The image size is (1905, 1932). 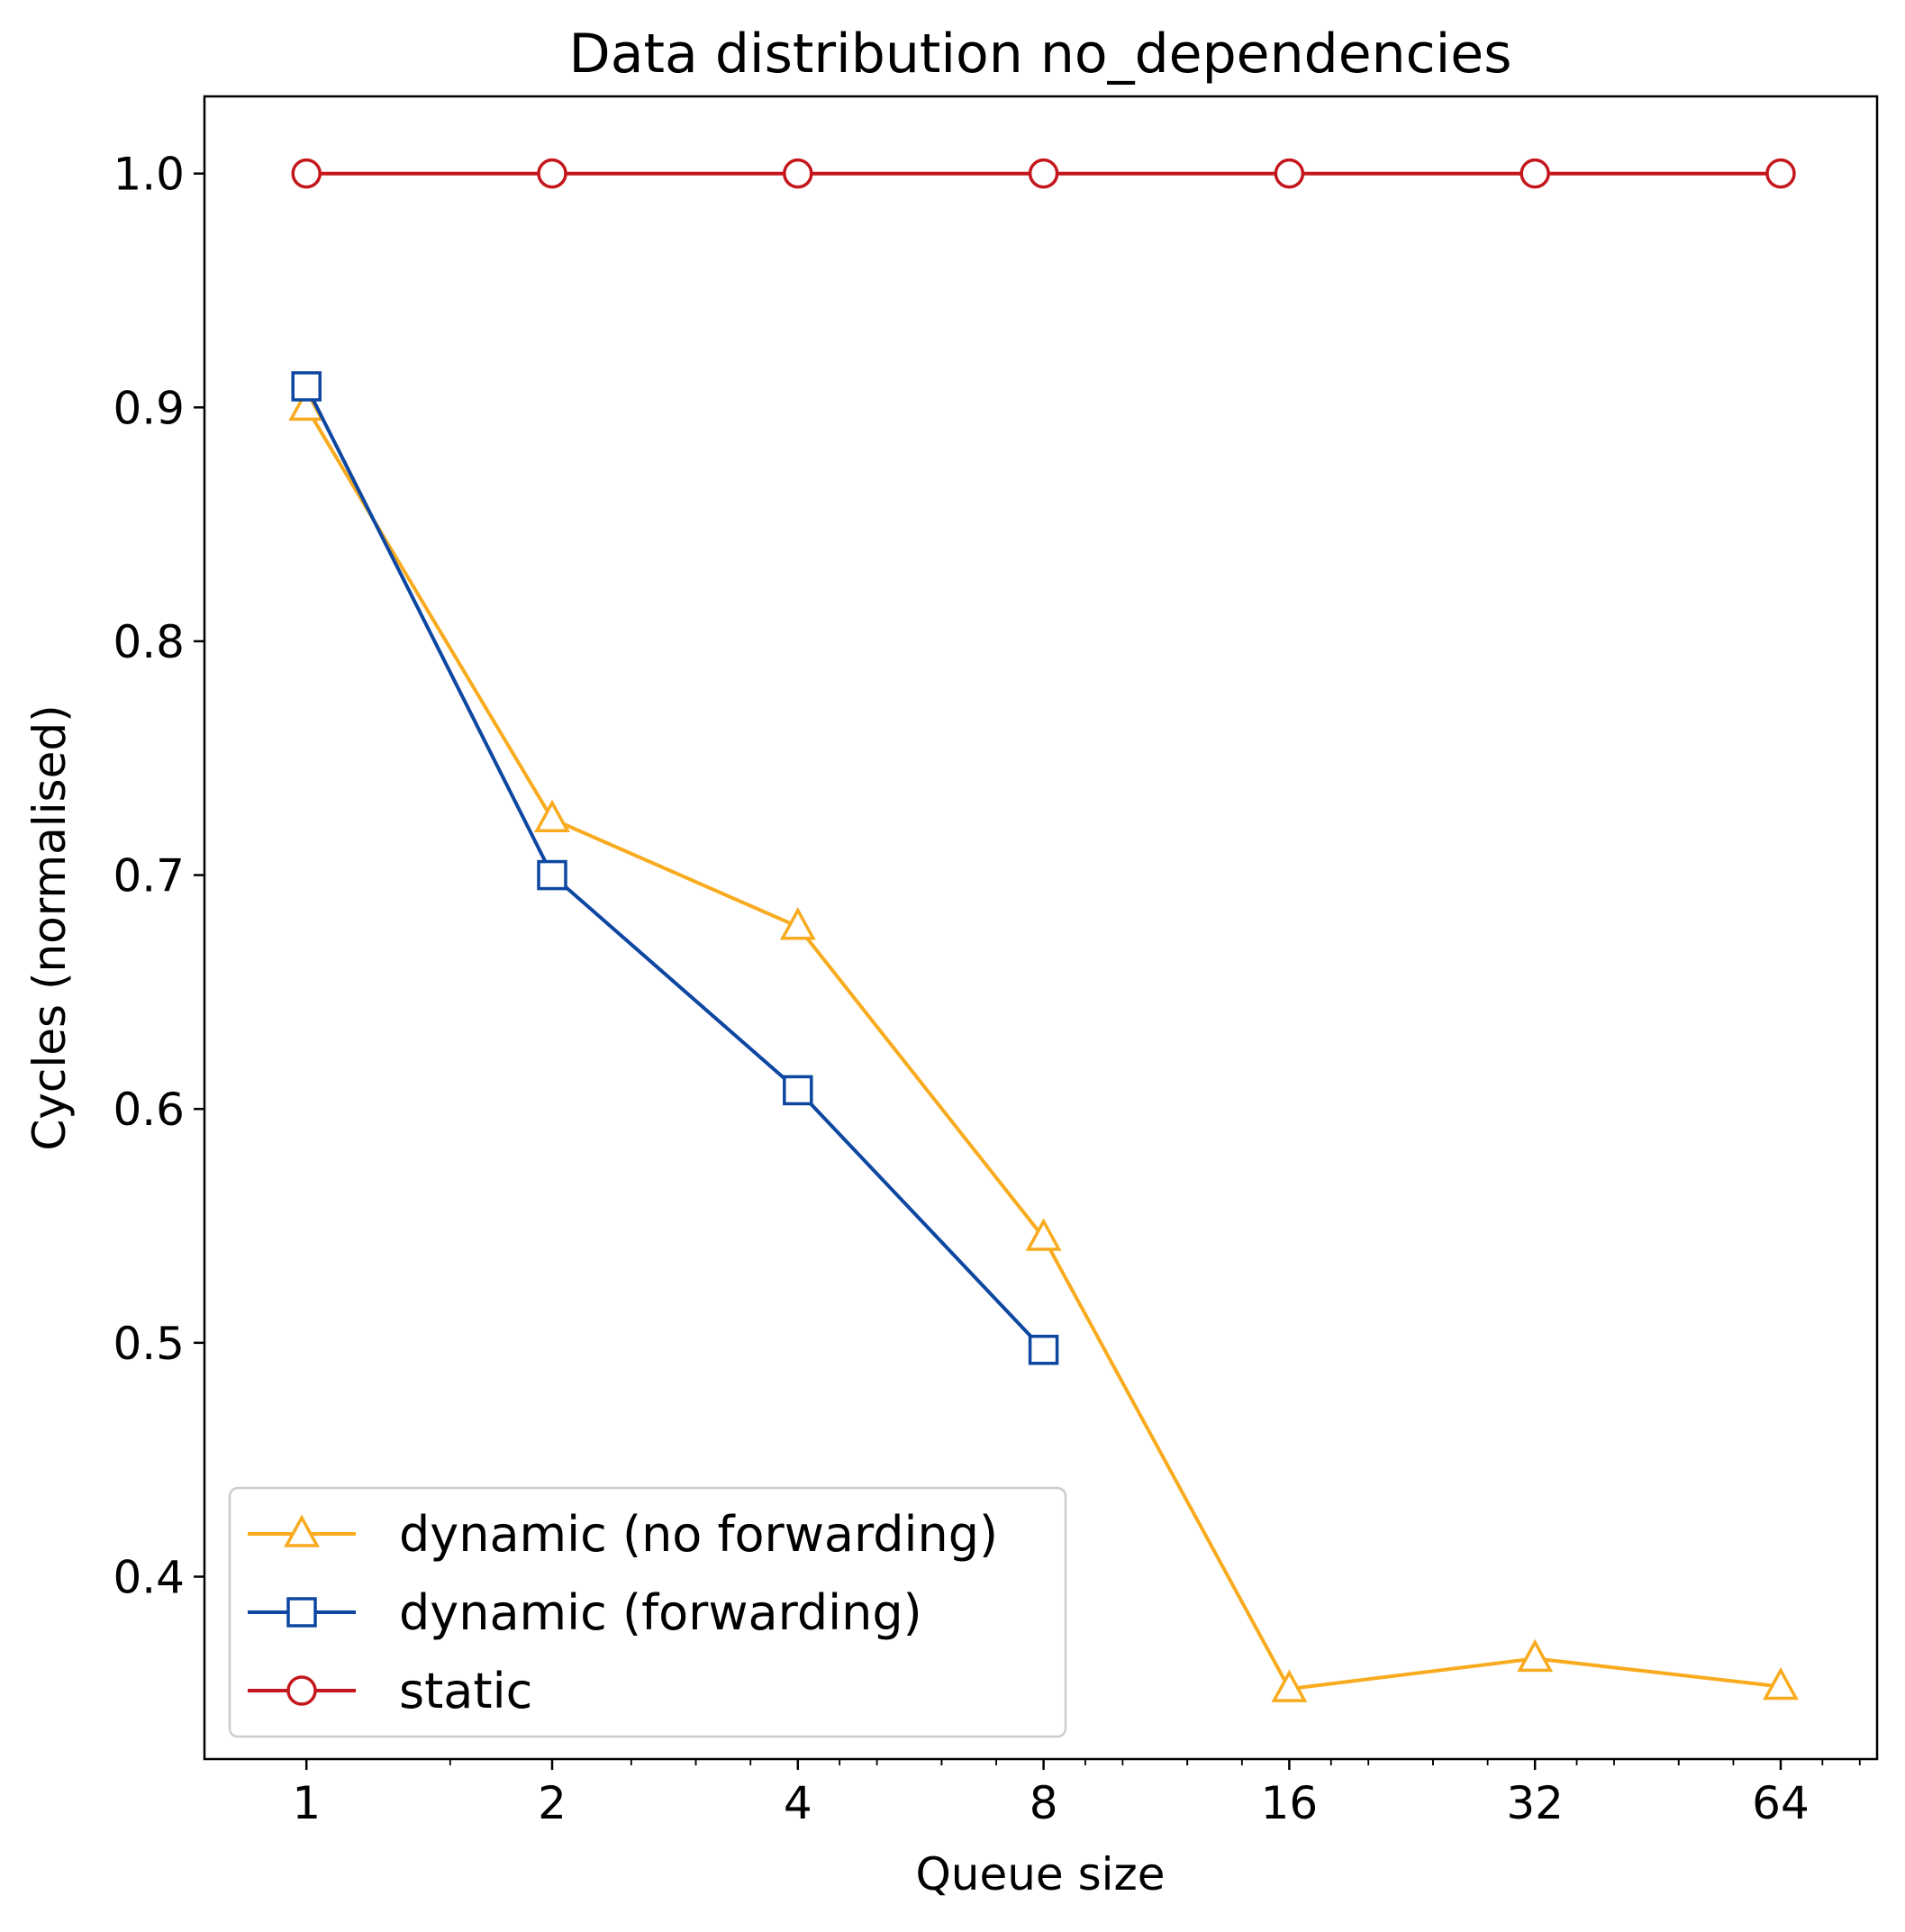 What do you see at coordinates (390, 1691) in the screenshot?
I see `legend-item: static` at bounding box center [390, 1691].